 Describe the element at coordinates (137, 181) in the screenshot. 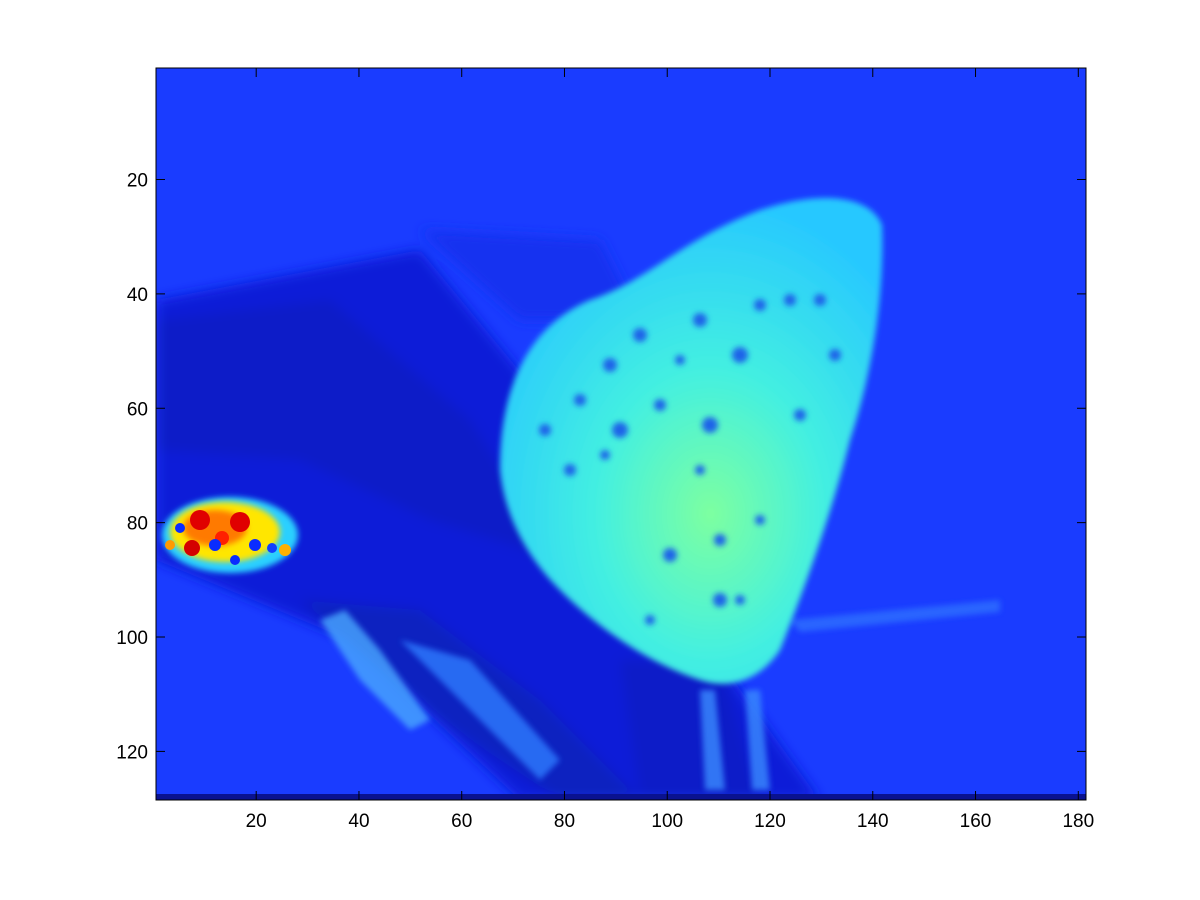

I see `y-tick-label: 20` at that location.